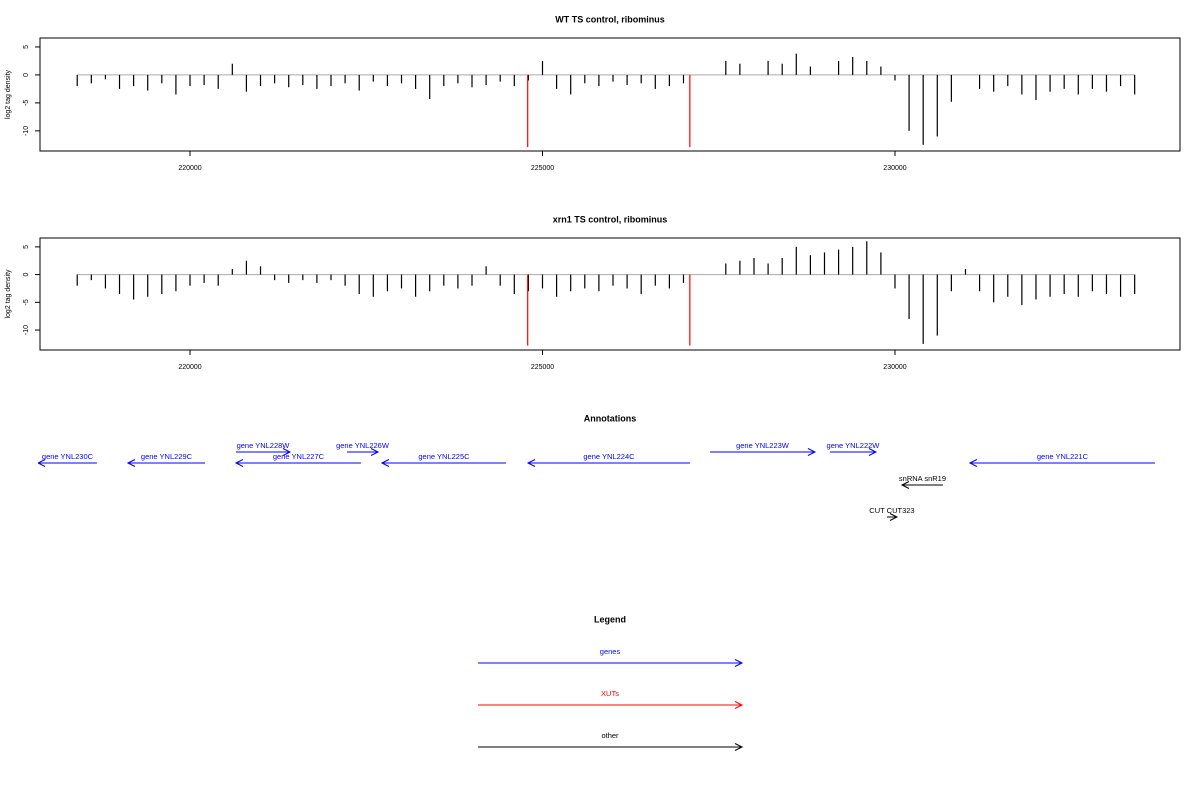 Image resolution: width=1200 pixels, height=800 pixels. What do you see at coordinates (610, 619) in the screenshot?
I see `legend-title: Legend` at bounding box center [610, 619].